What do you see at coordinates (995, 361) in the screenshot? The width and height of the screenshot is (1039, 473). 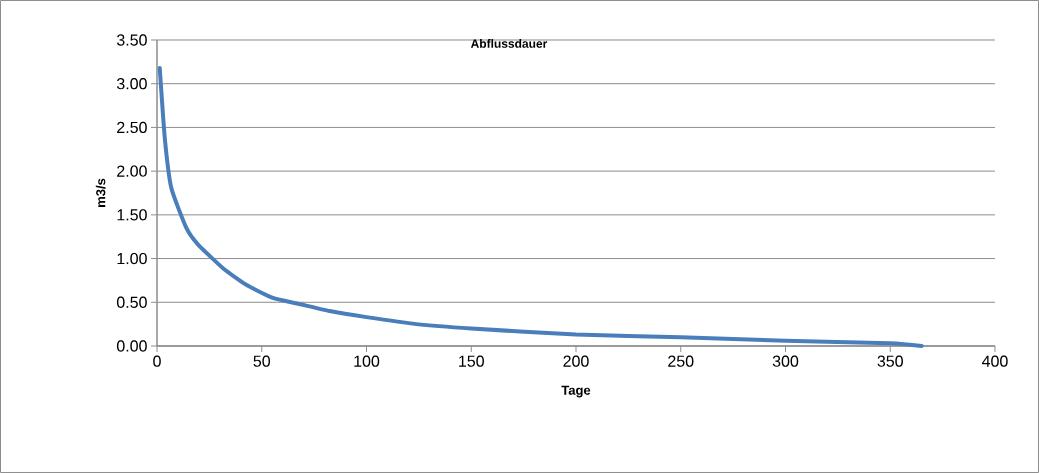 I see `x-tick-label: 400` at bounding box center [995, 361].